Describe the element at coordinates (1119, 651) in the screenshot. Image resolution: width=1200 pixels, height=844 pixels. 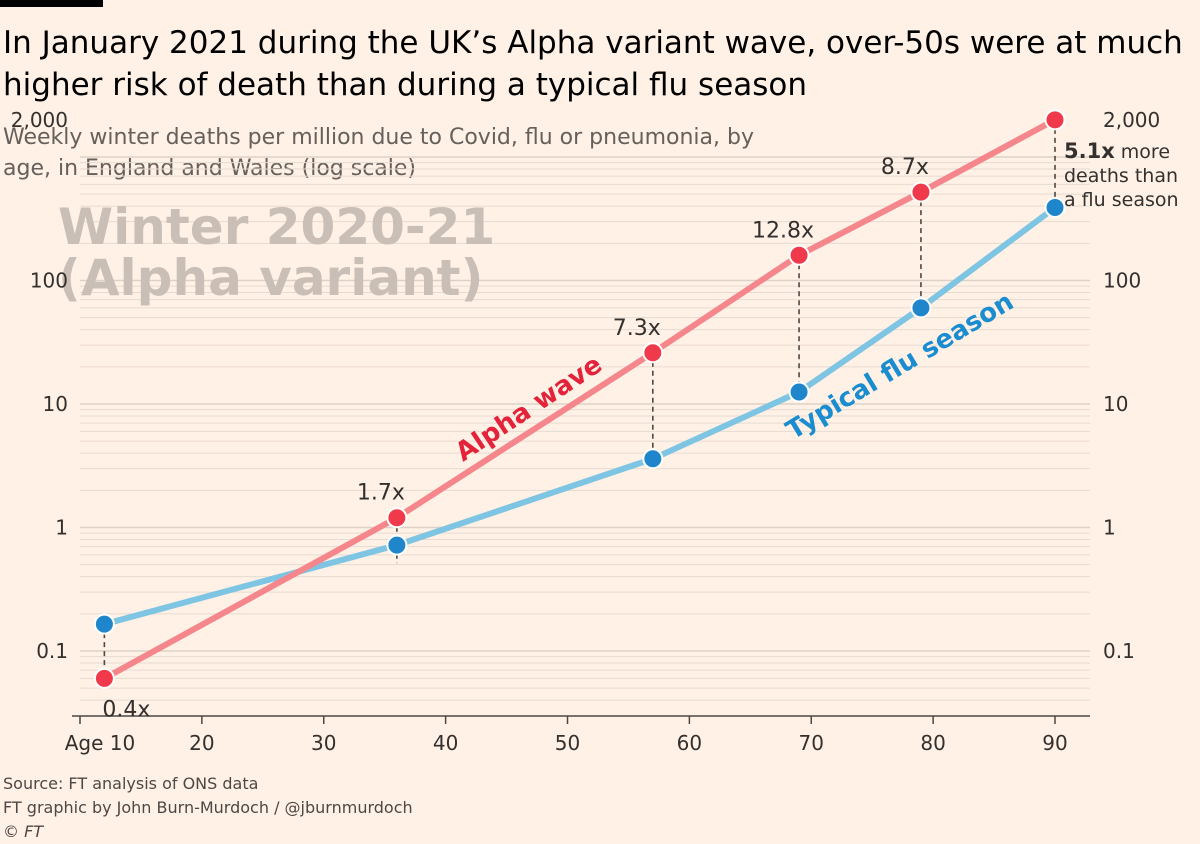
I see `y-tick-label-right: 0.1` at that location.